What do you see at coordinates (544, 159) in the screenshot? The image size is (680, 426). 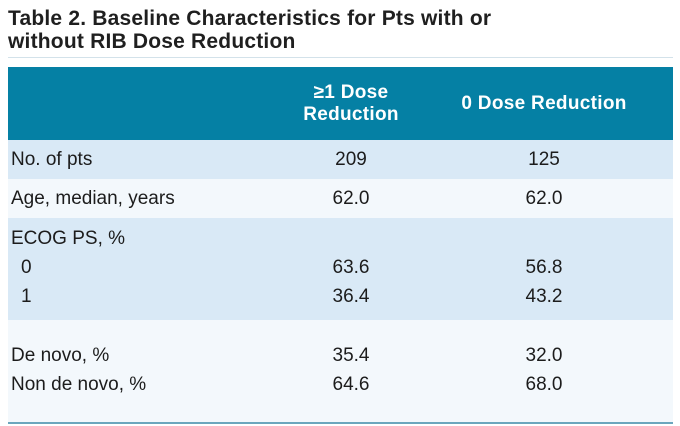 I see `cell-value-0-dose-reduction: 125` at bounding box center [544, 159].